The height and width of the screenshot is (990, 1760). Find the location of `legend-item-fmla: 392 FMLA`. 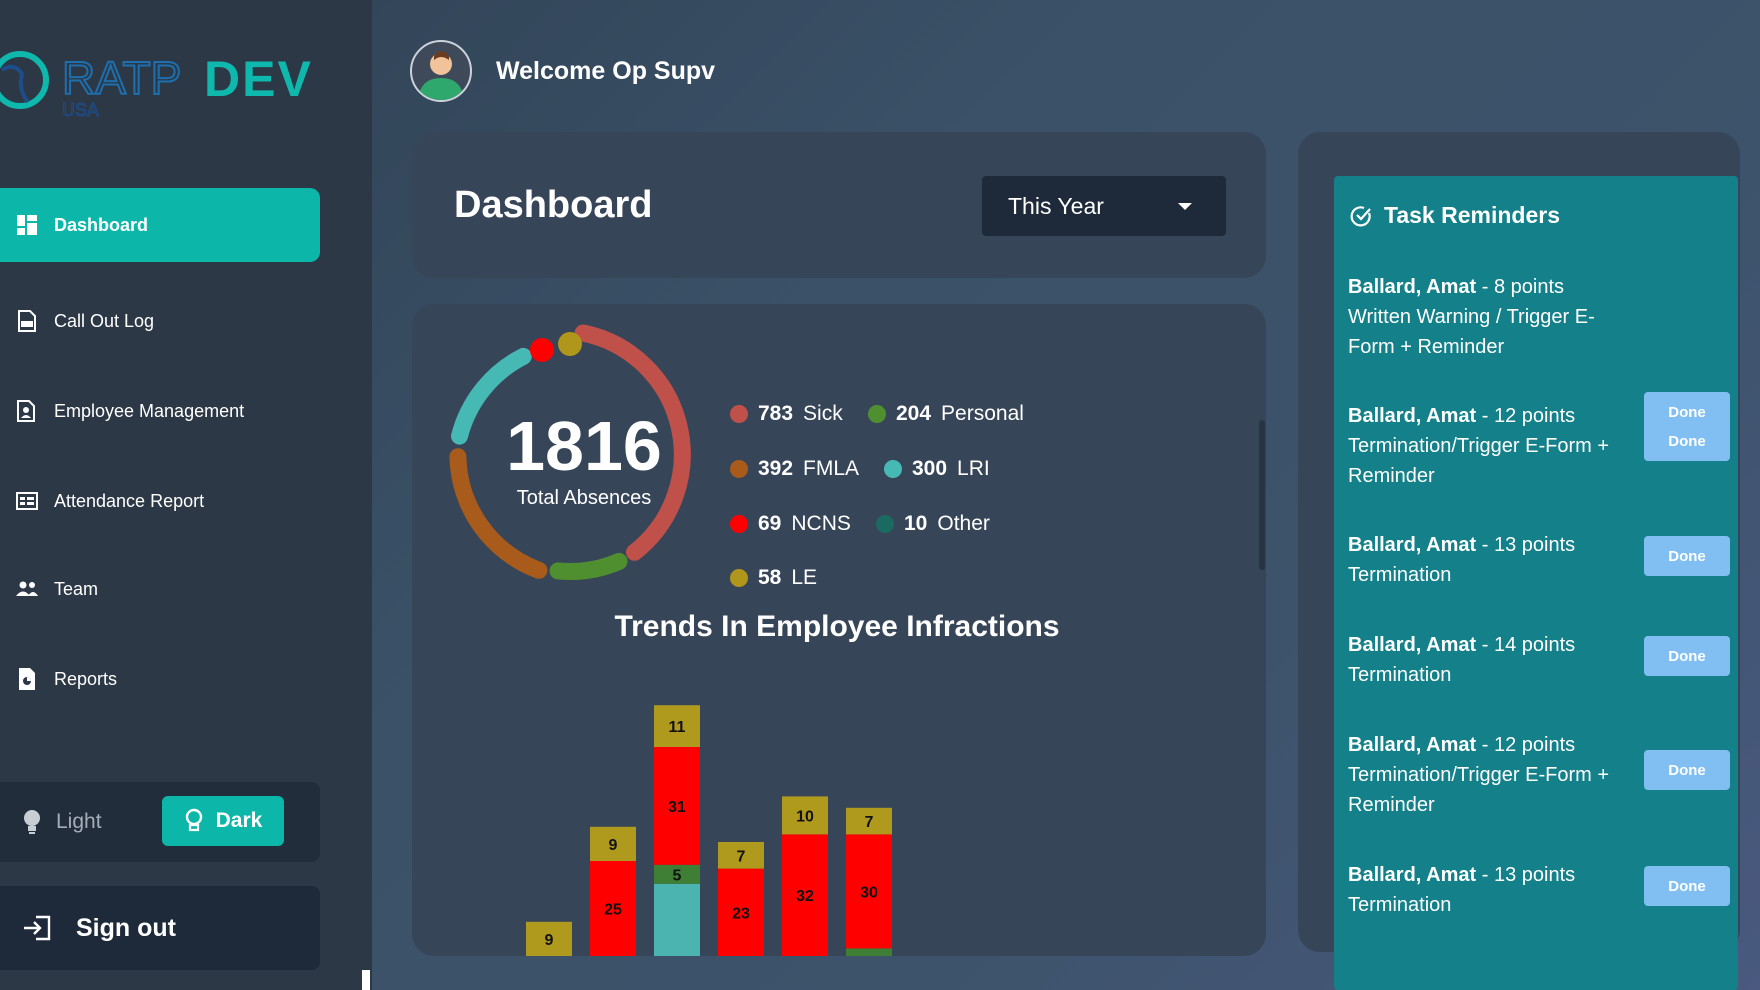

legend-item-fmla: 392 FMLA is located at coordinates (794, 469).